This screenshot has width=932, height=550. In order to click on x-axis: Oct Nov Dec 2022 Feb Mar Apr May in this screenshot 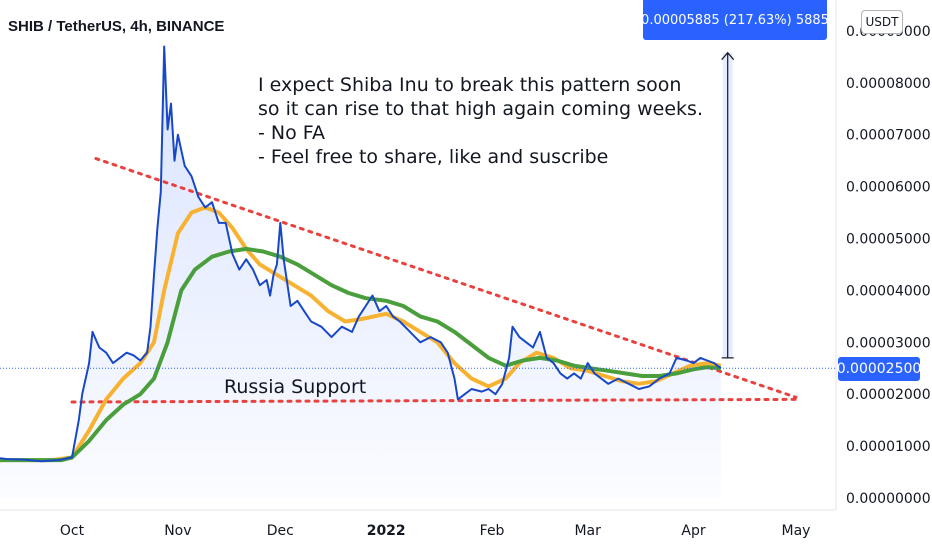, I will do `click(435, 531)`.